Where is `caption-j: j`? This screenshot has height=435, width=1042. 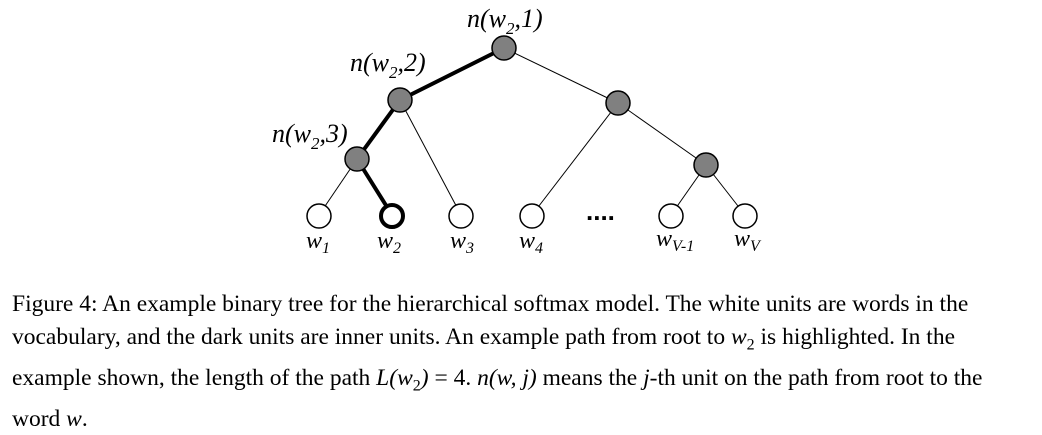 caption-j: j is located at coordinates (646, 377).